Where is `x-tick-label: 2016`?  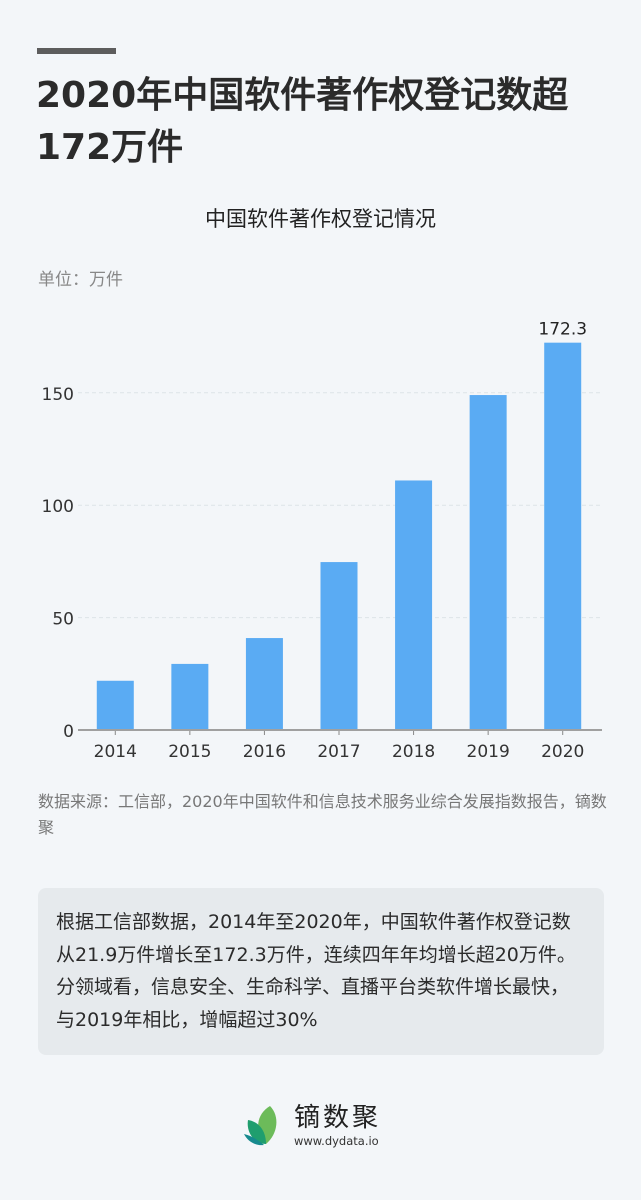 x-tick-label: 2016 is located at coordinates (264, 752).